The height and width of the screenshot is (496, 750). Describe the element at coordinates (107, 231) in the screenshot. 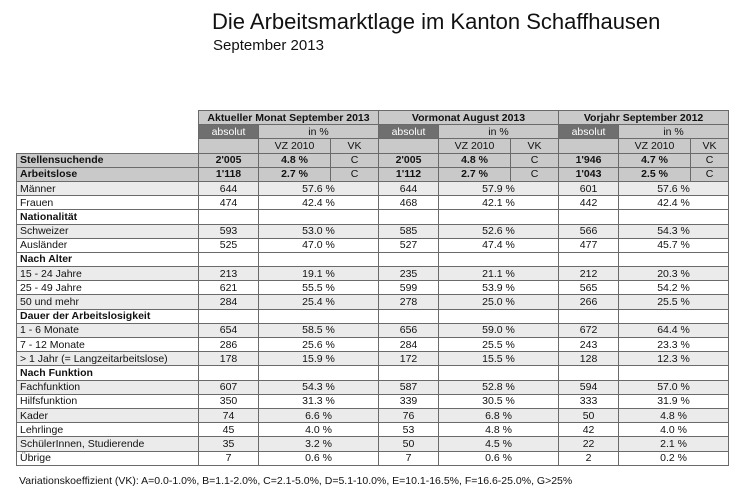

I see `row-label: Schweizer` at that location.